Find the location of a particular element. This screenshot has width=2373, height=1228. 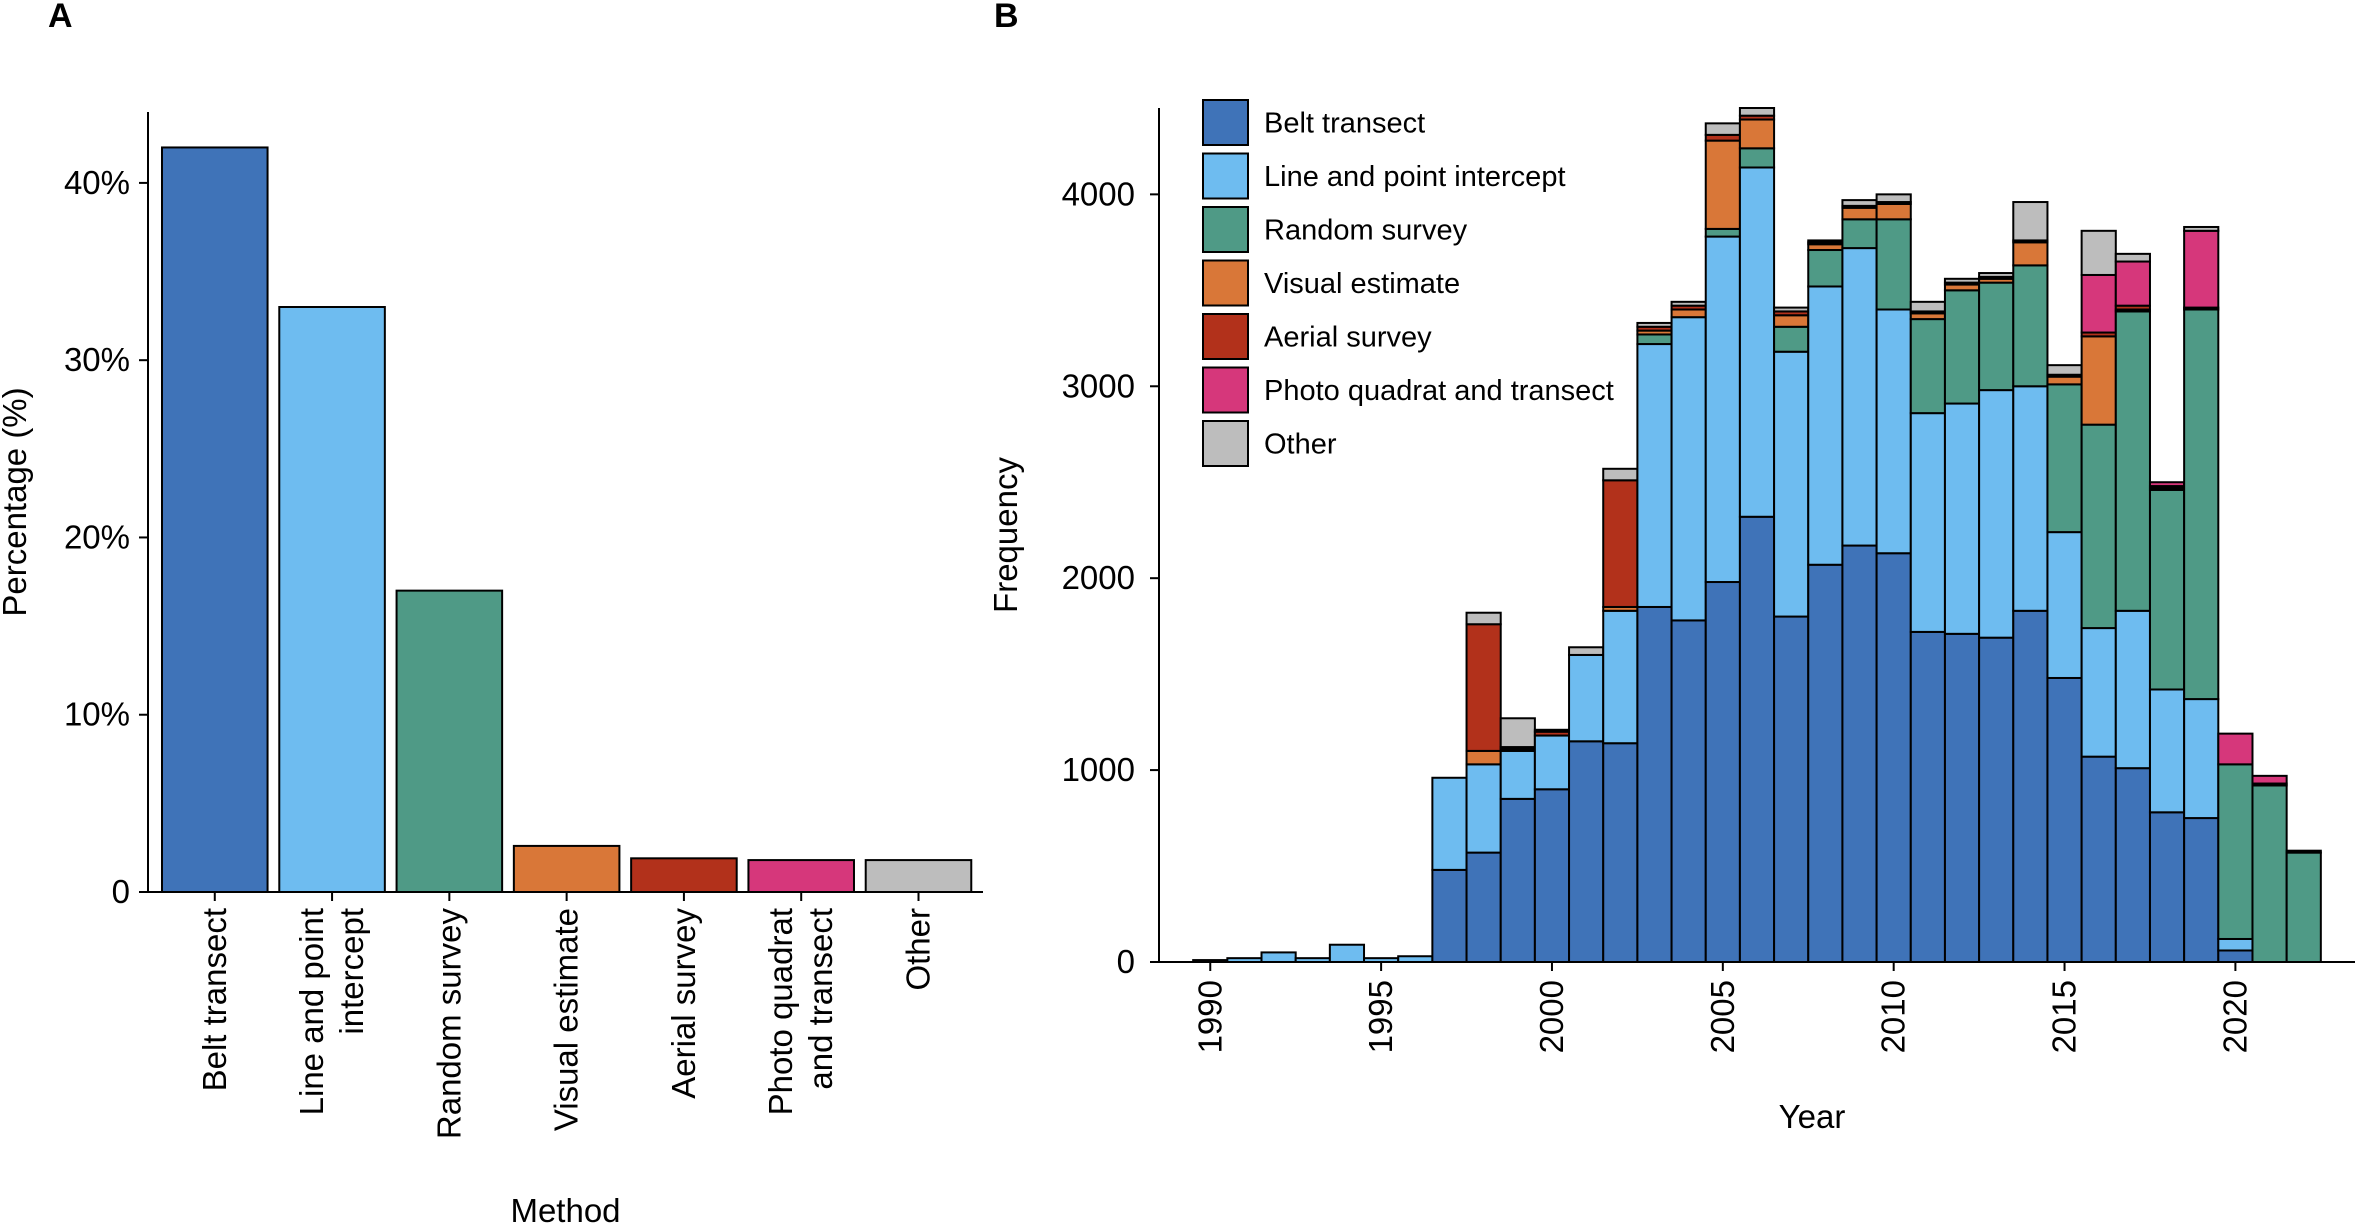

bar-segment-random-survey-2003 is located at coordinates (1654, 339).